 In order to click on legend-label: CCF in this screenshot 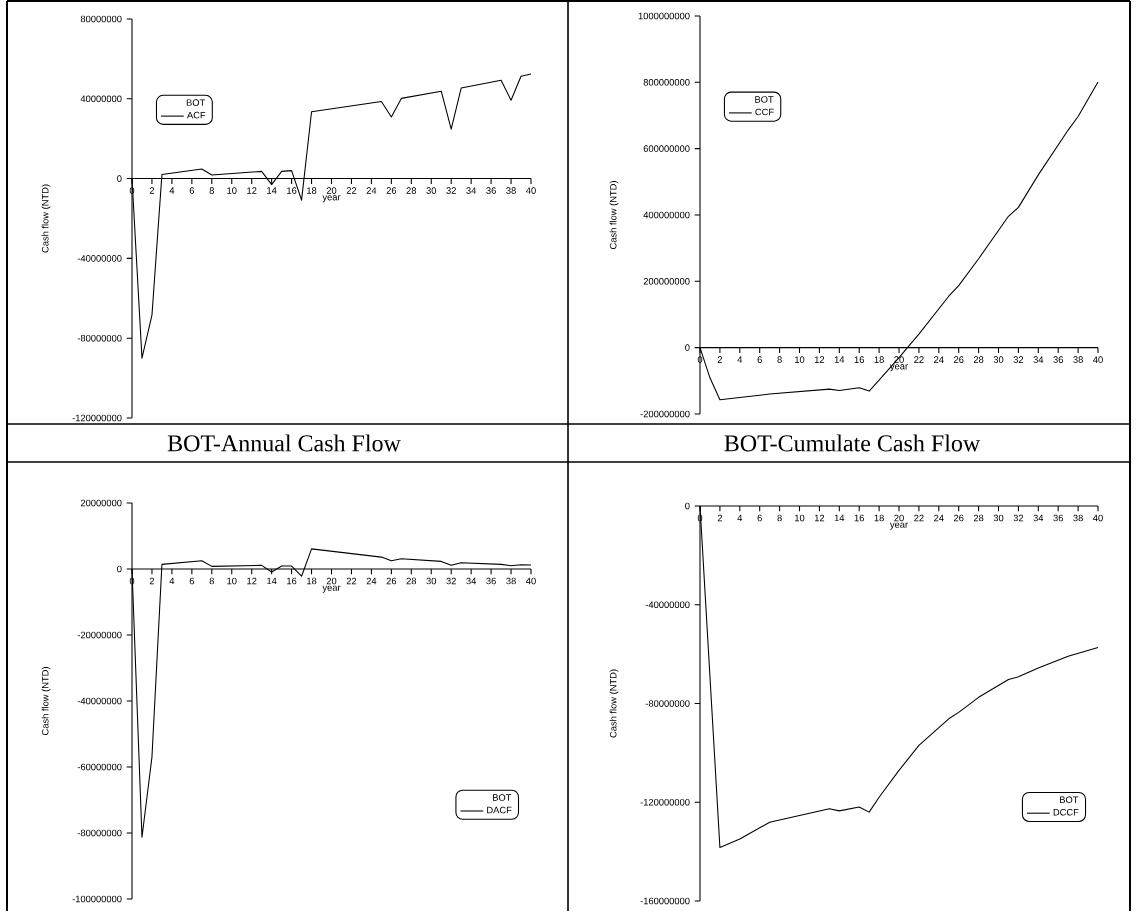, I will do `click(764, 112)`.